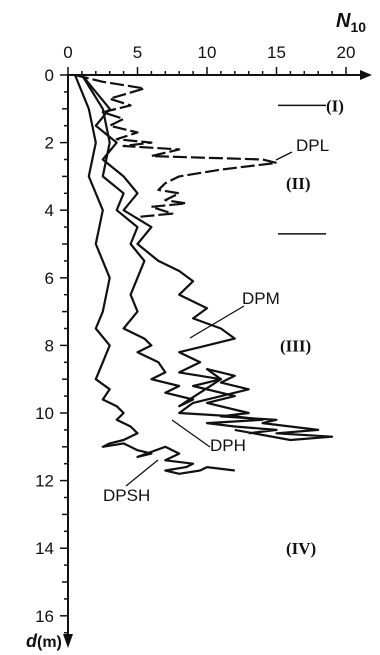  What do you see at coordinates (176, 146) in the screenshot?
I see `series-curve-dpl` at bounding box center [176, 146].